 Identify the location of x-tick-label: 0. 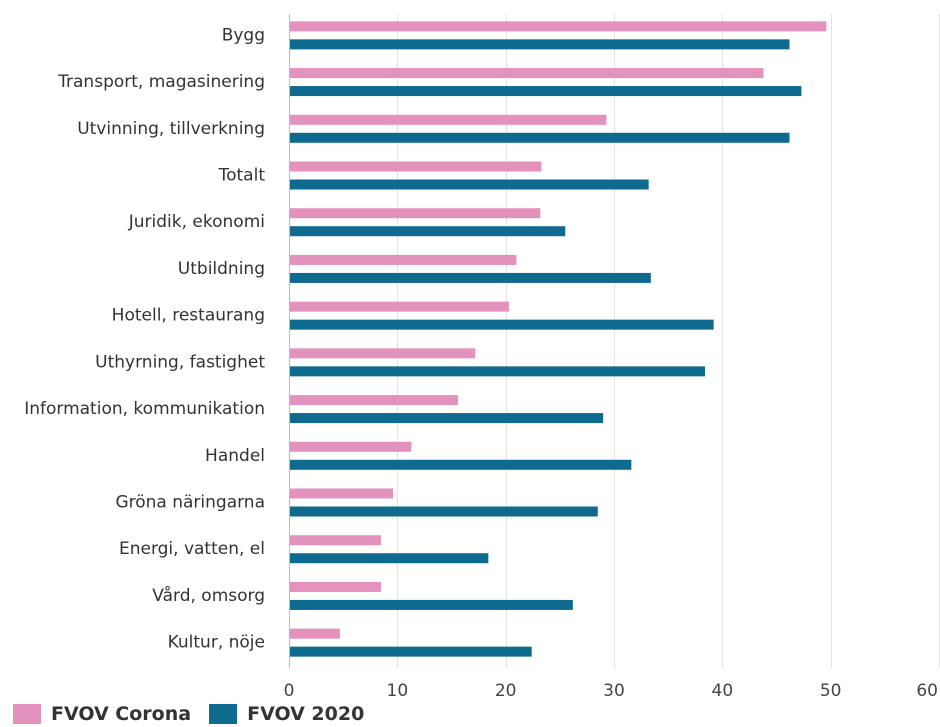
(289, 690).